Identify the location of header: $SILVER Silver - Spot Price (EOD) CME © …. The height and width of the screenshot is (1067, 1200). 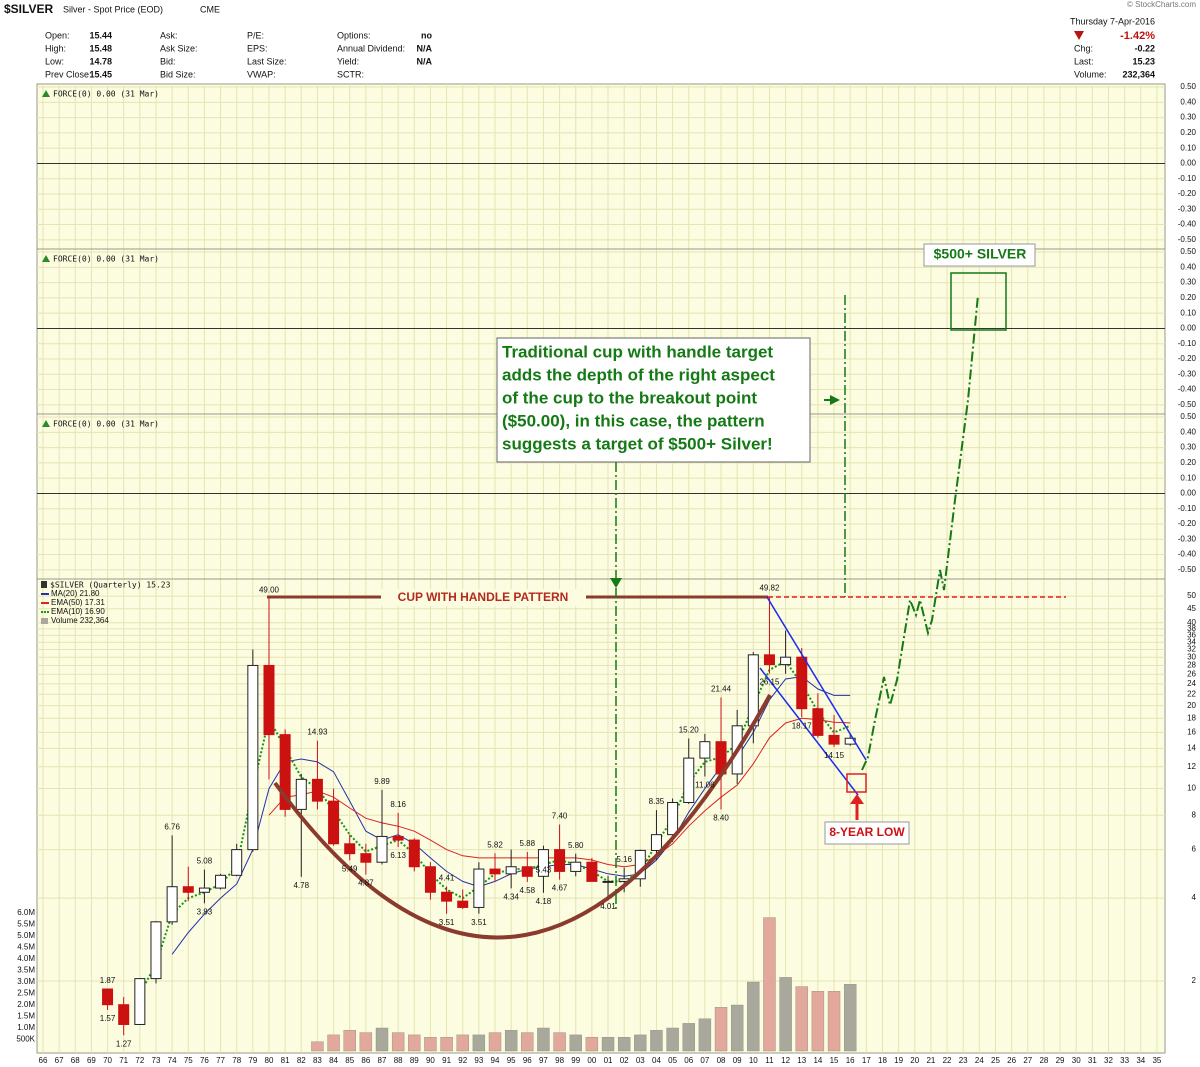
(600, 39).